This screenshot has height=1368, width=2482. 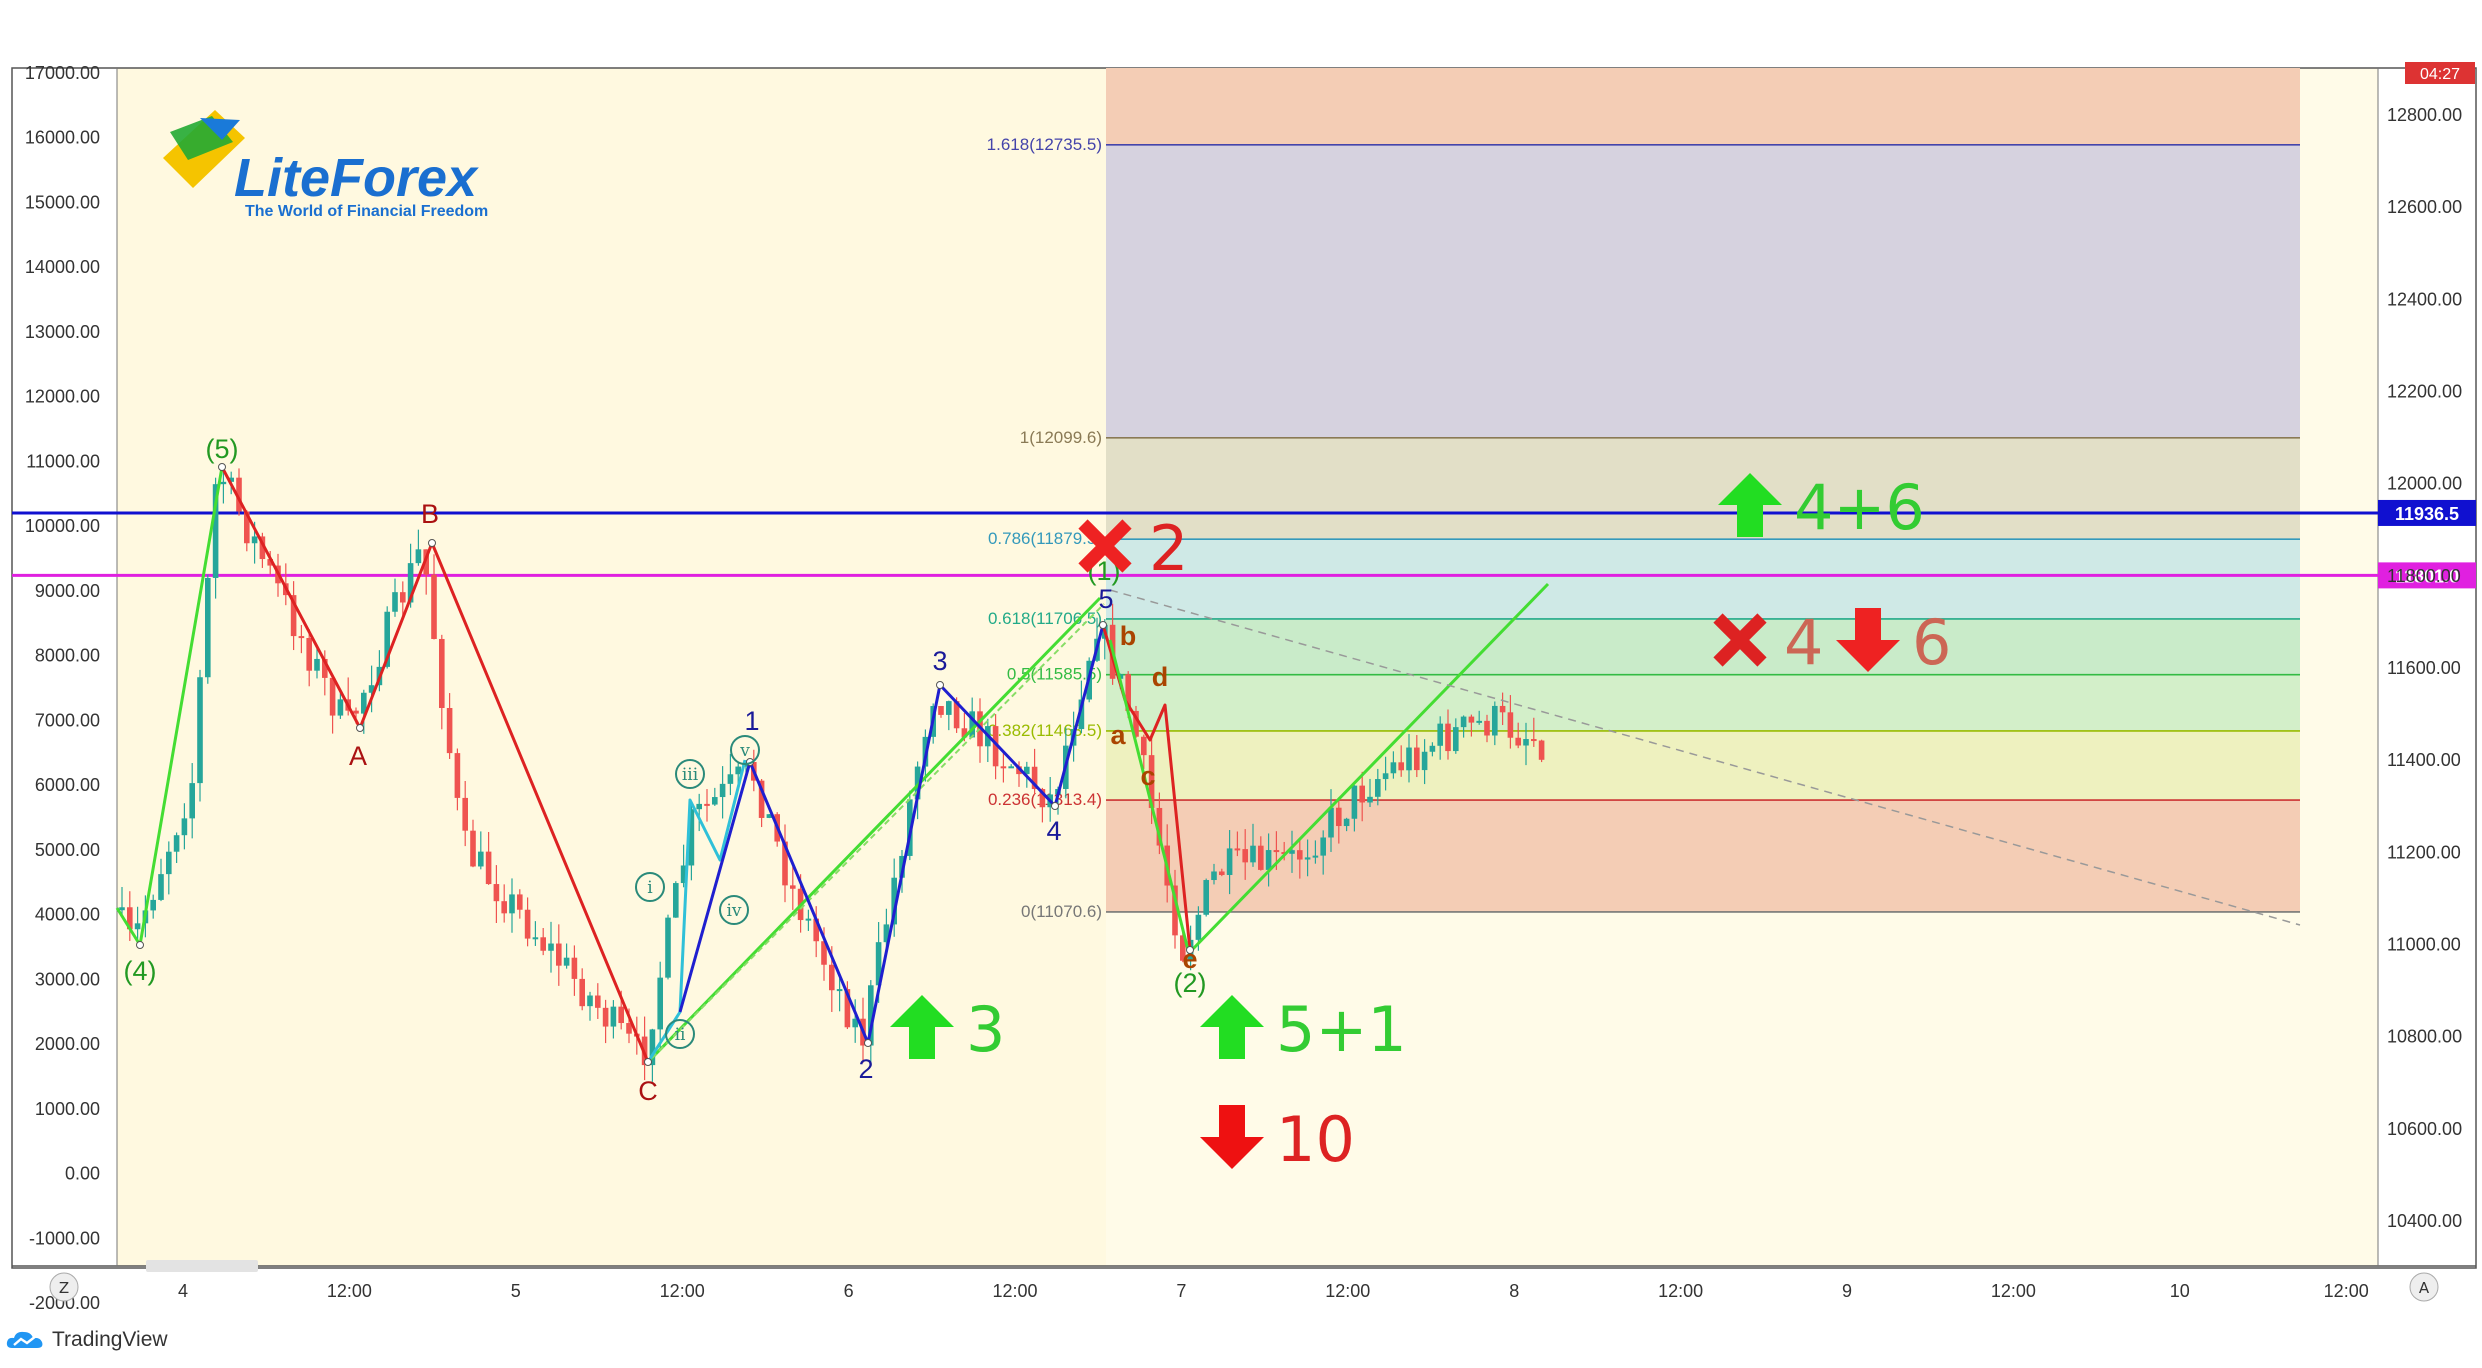 What do you see at coordinates (1514, 1291) in the screenshot?
I see `x-tick-8: 8` at bounding box center [1514, 1291].